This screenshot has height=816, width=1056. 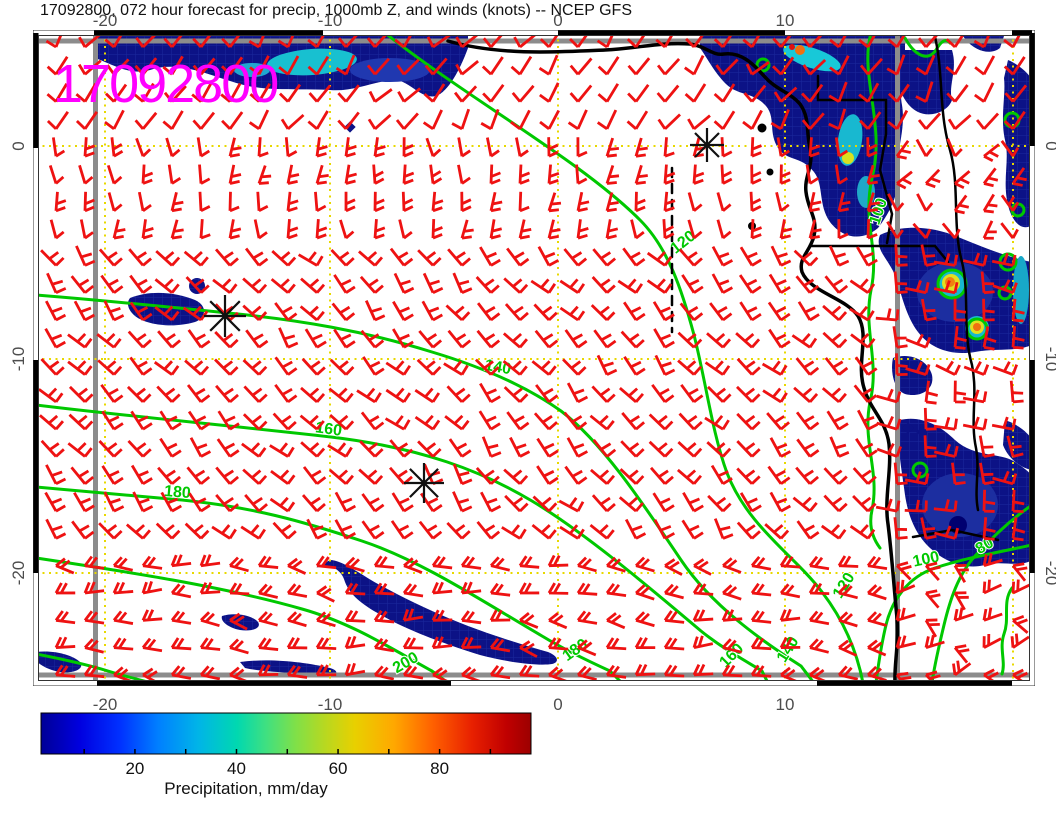 I want to click on contour-label: 180, so click(x=177, y=492).